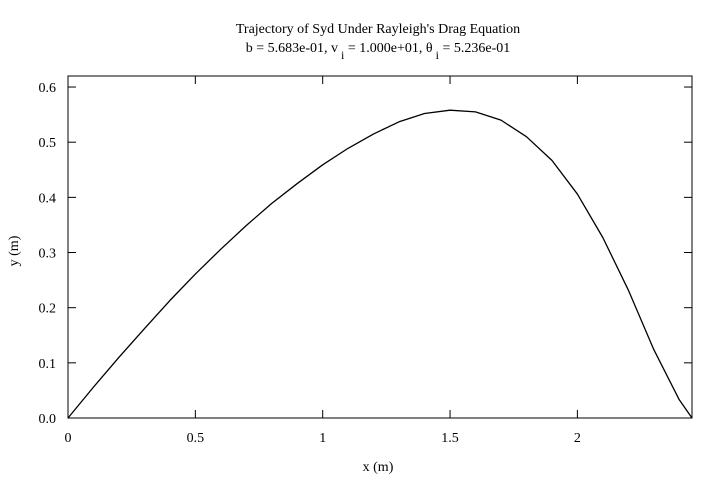 The height and width of the screenshot is (480, 720). What do you see at coordinates (48, 254) in the screenshot?
I see `y-tick-label: 0.3` at bounding box center [48, 254].